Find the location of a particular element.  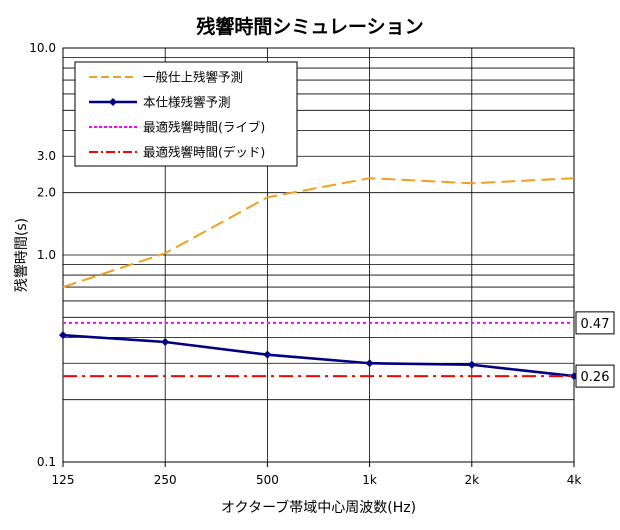

callout-label: 0.47 is located at coordinates (595, 324).